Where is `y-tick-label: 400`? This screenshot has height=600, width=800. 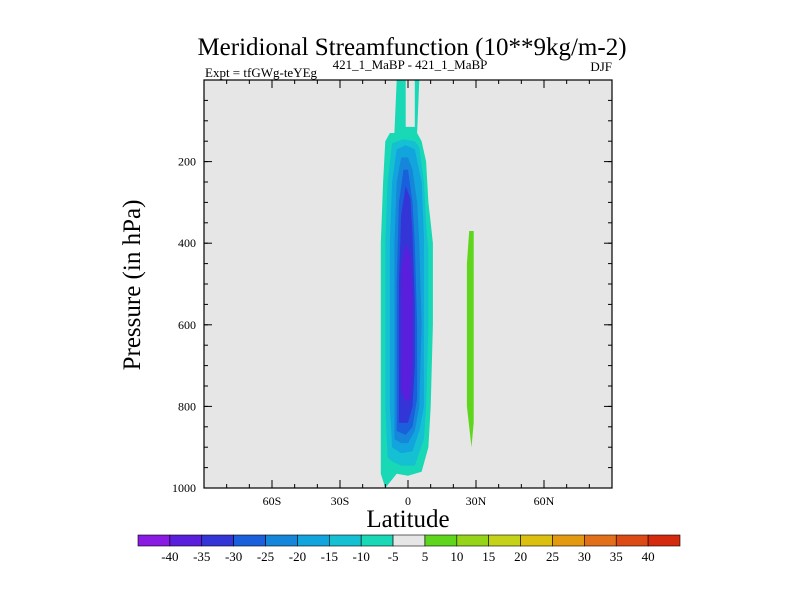 y-tick-label: 400 is located at coordinates (187, 243).